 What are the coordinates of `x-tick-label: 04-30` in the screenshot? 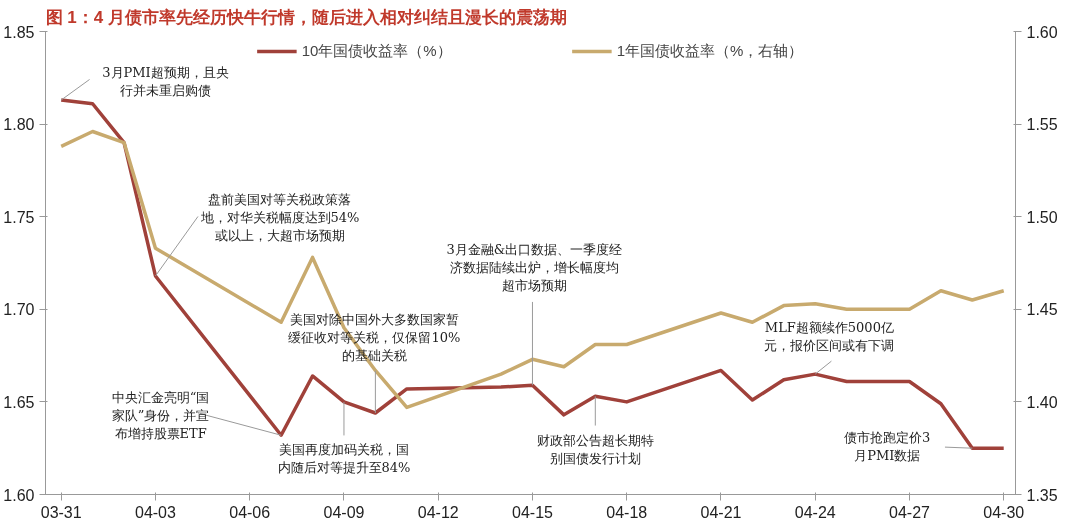 It's located at (1004, 512).